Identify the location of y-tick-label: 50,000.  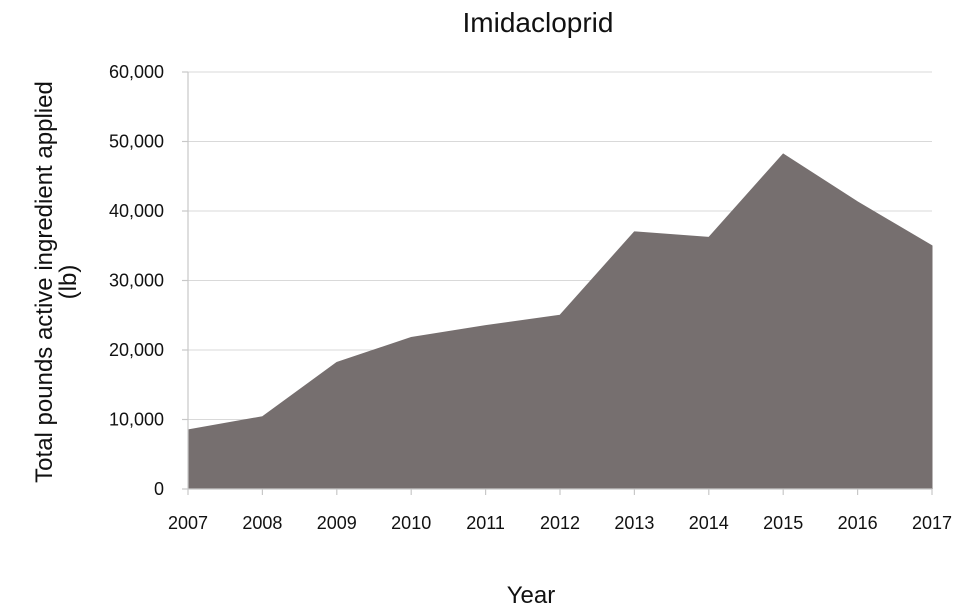
(136, 142).